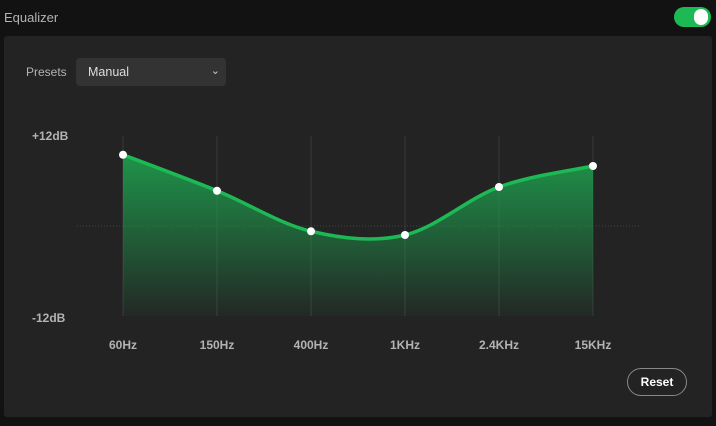 This screenshot has height=426, width=716. Describe the element at coordinates (692, 17) in the screenshot. I see `equalizer-toggle` at that location.